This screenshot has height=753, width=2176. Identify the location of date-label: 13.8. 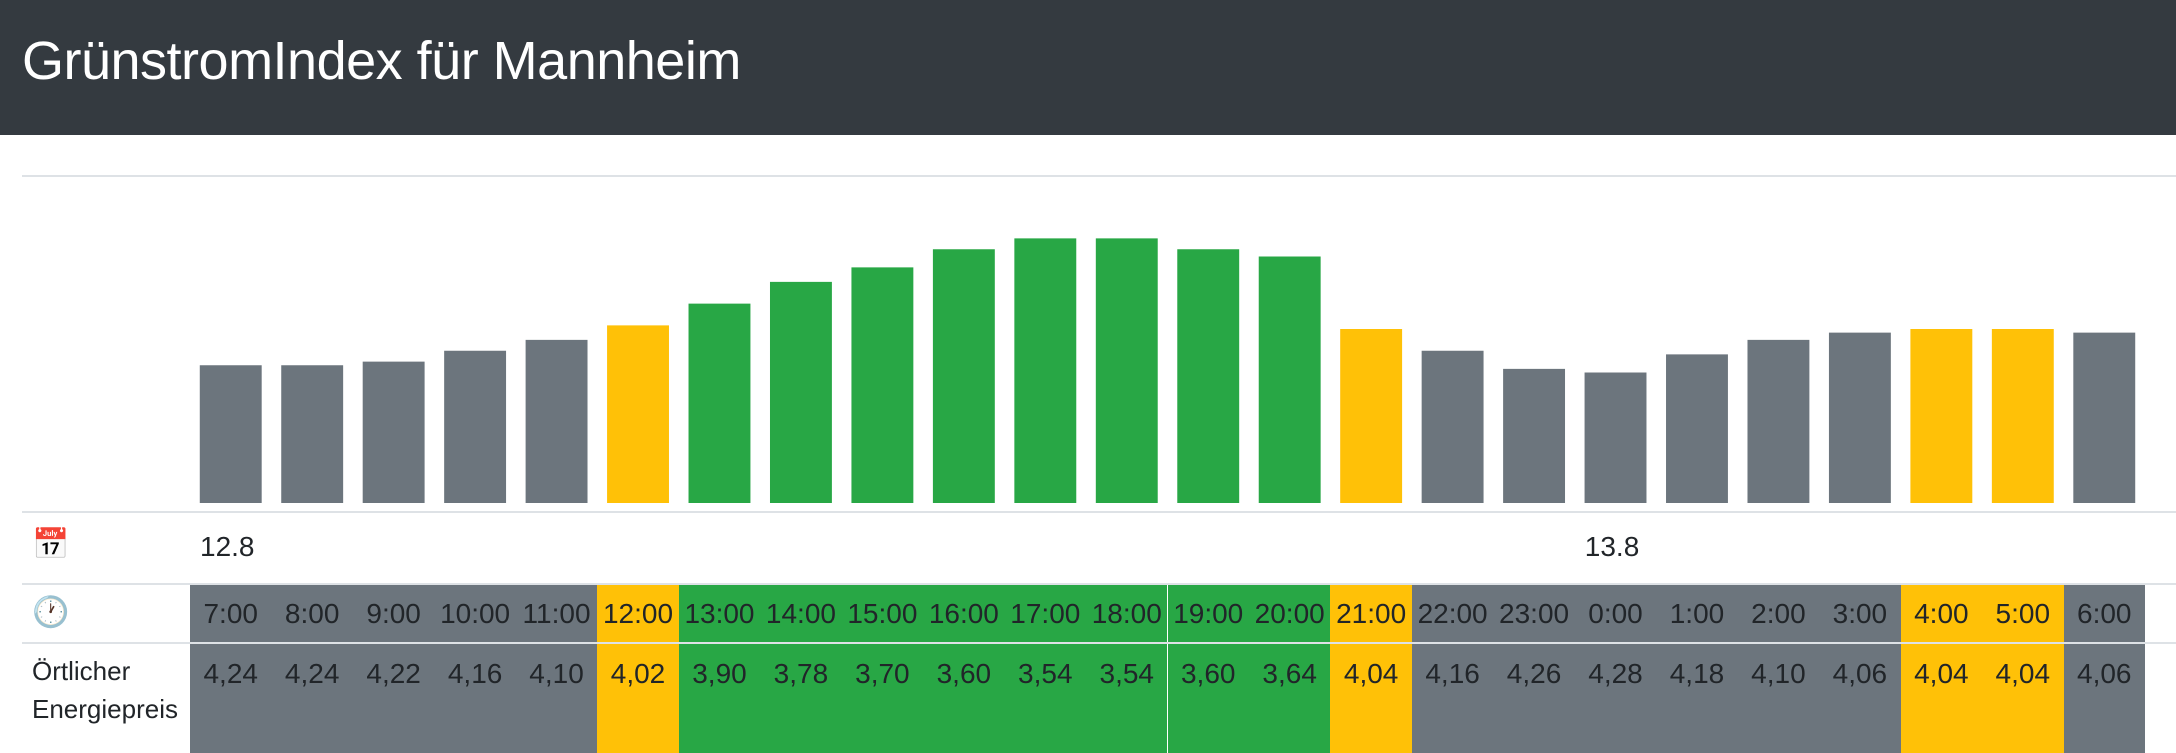
(1612, 546).